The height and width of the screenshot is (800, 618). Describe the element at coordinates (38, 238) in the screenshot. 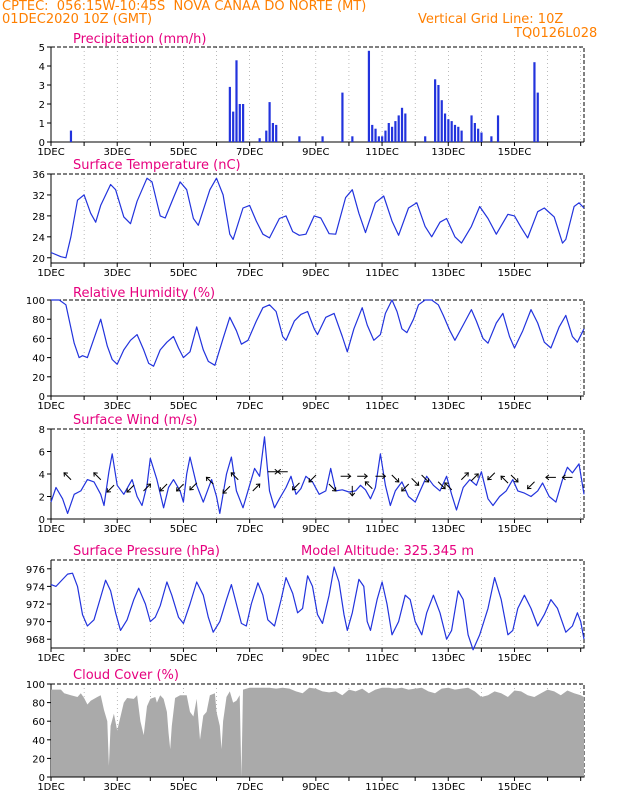

I see `y-tick-label: 24` at that location.